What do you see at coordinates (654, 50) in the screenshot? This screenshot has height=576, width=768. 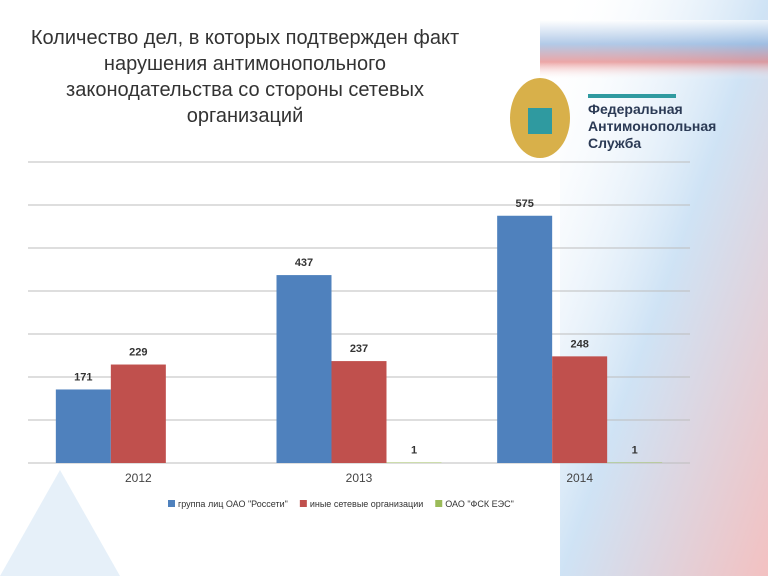 I see `flag-decor` at bounding box center [654, 50].